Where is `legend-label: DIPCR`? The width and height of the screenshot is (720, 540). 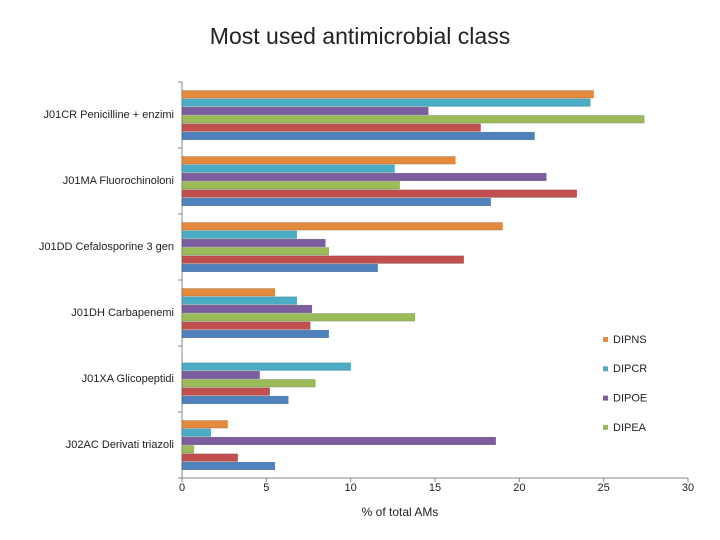 legend-label: DIPCR is located at coordinates (630, 369).